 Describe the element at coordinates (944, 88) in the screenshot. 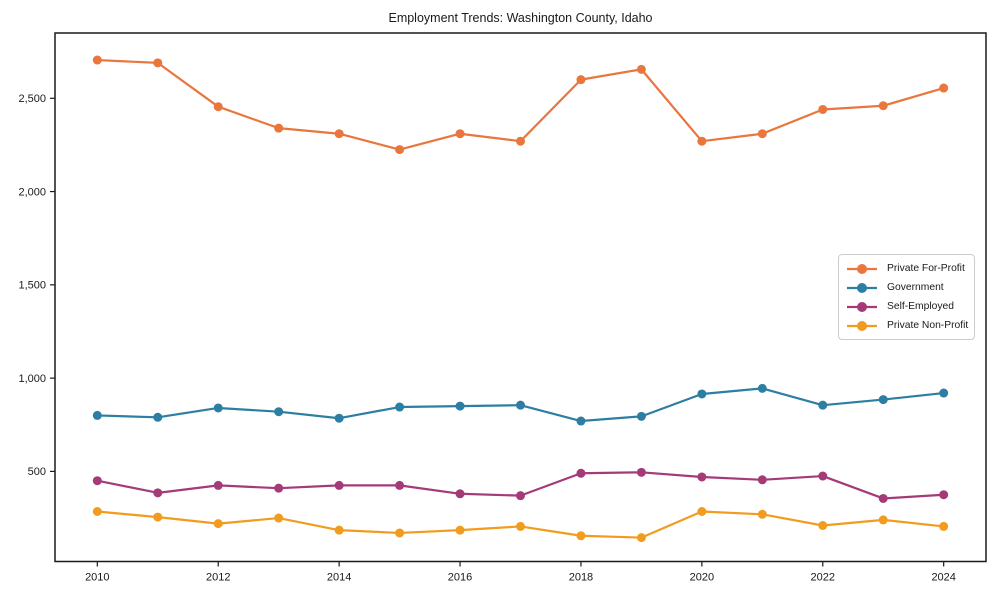

I see `marker-private-for-profit-2024` at that location.